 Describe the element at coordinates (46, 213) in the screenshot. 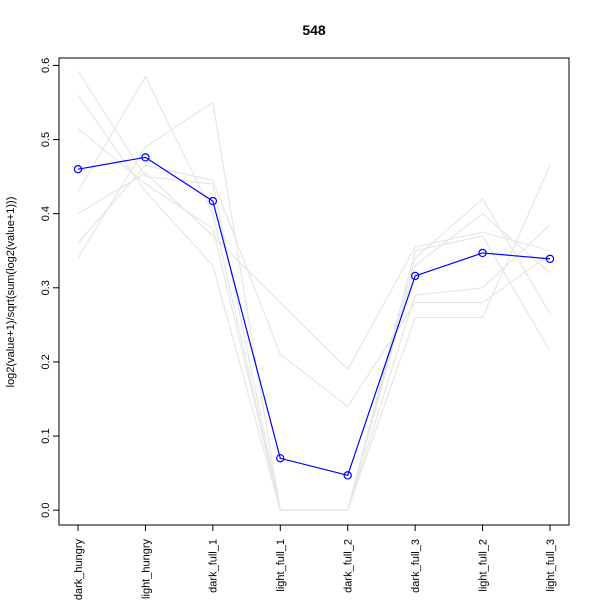

I see `y-tick-label: 0.4` at that location.